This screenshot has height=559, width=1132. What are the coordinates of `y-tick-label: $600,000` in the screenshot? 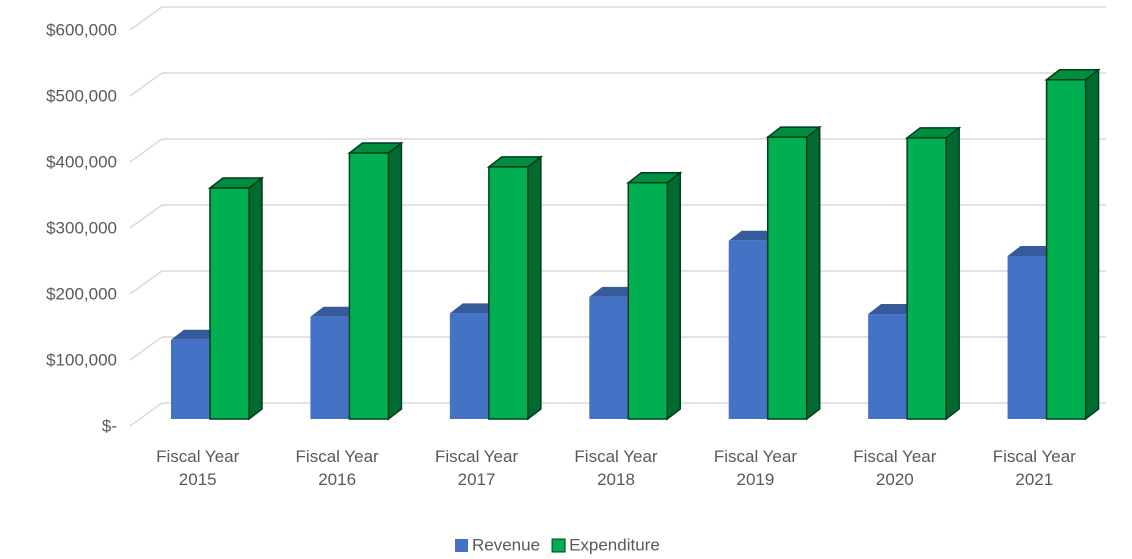 It's located at (81, 29).